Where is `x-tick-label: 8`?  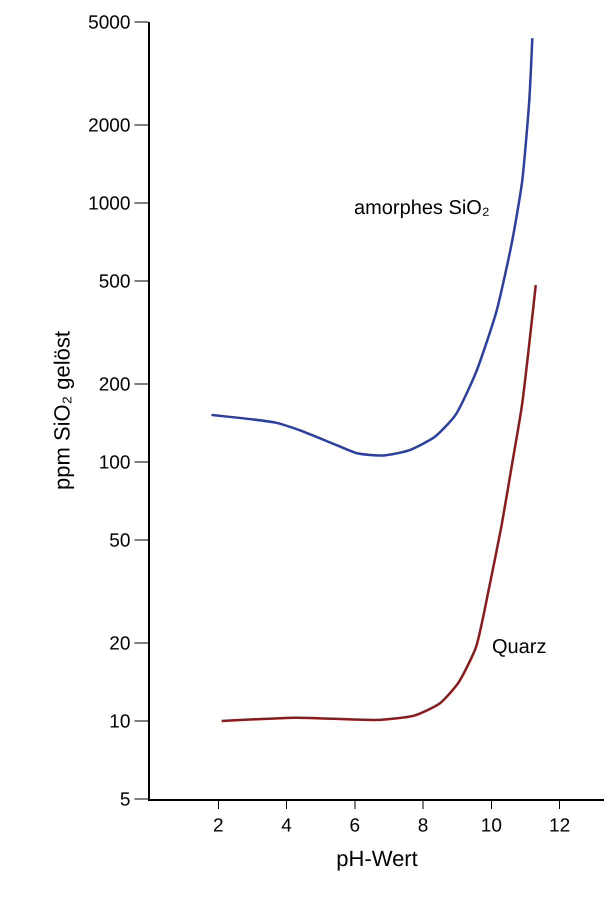
x-tick-label: 8 is located at coordinates (423, 826).